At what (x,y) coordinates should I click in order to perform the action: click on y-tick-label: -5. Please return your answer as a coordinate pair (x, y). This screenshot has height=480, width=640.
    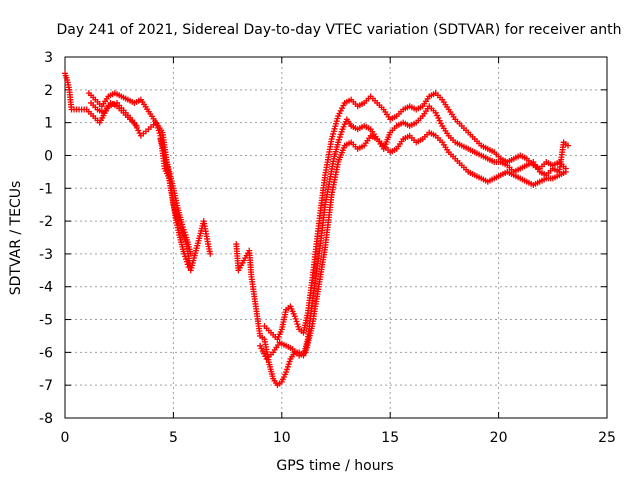
    Looking at the image, I should click on (46, 321).